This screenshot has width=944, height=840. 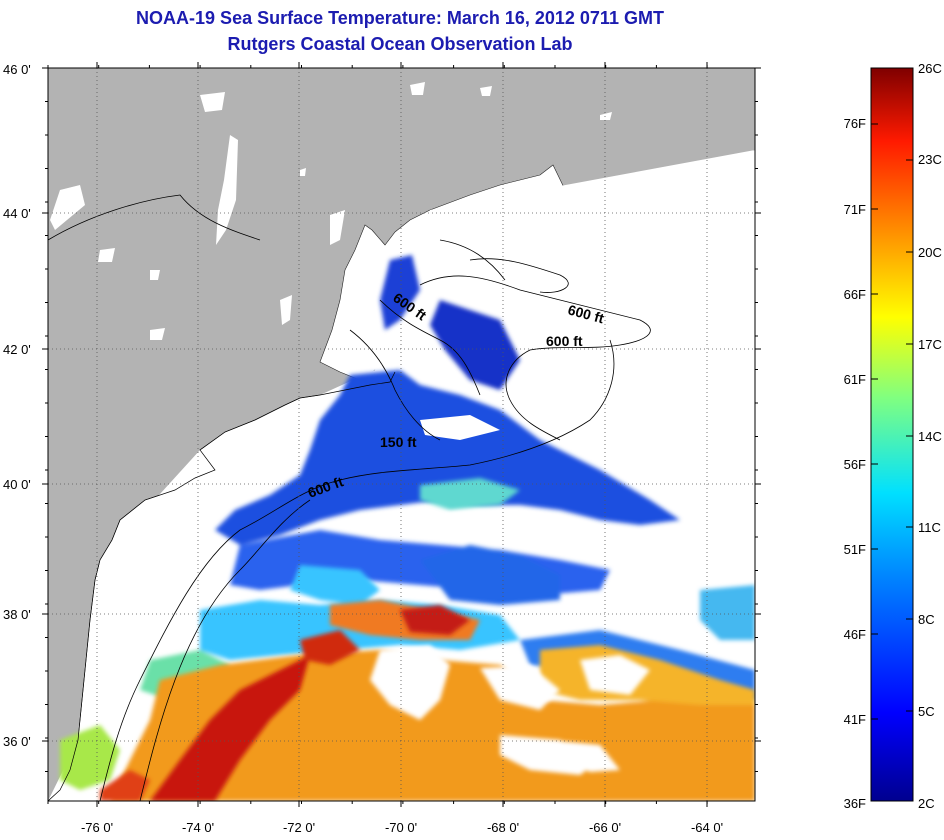 What do you see at coordinates (17, 614) in the screenshot?
I see `lat-label: 38 0'` at bounding box center [17, 614].